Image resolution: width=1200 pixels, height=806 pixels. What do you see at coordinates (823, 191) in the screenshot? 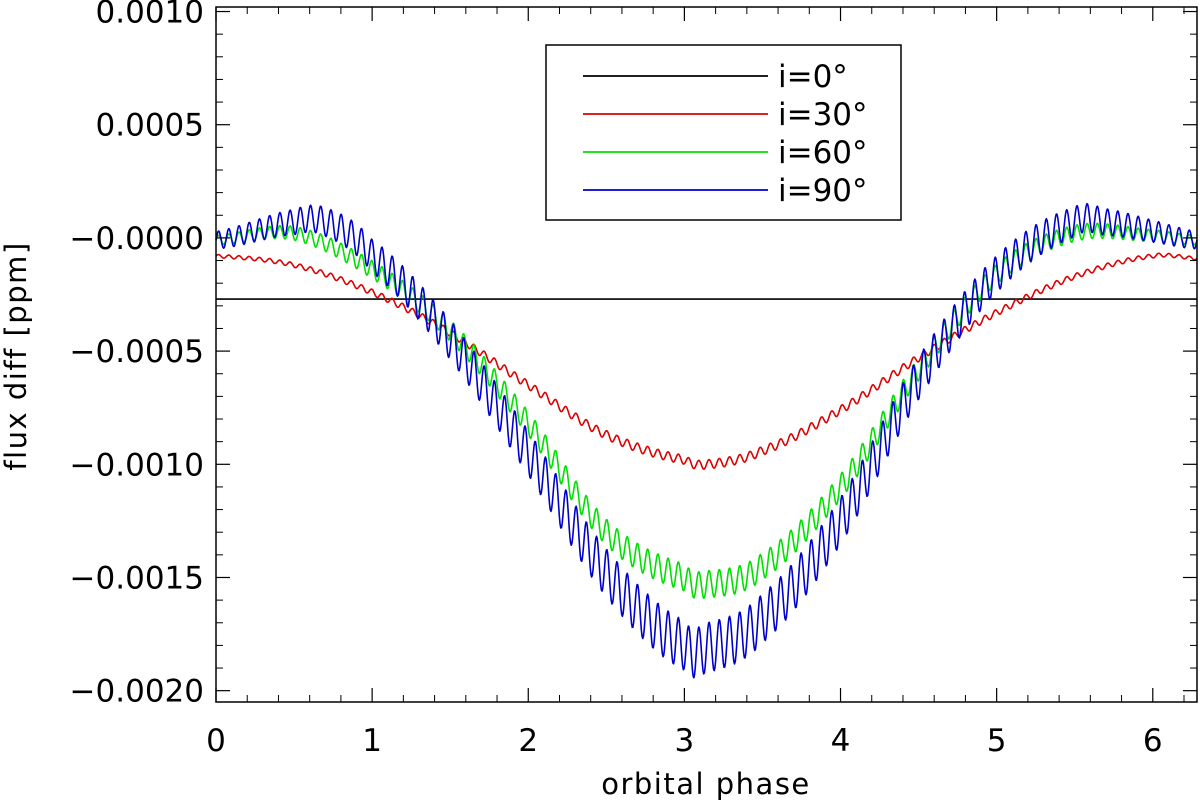
I see `legend-label-3: i=90°` at bounding box center [823, 191].